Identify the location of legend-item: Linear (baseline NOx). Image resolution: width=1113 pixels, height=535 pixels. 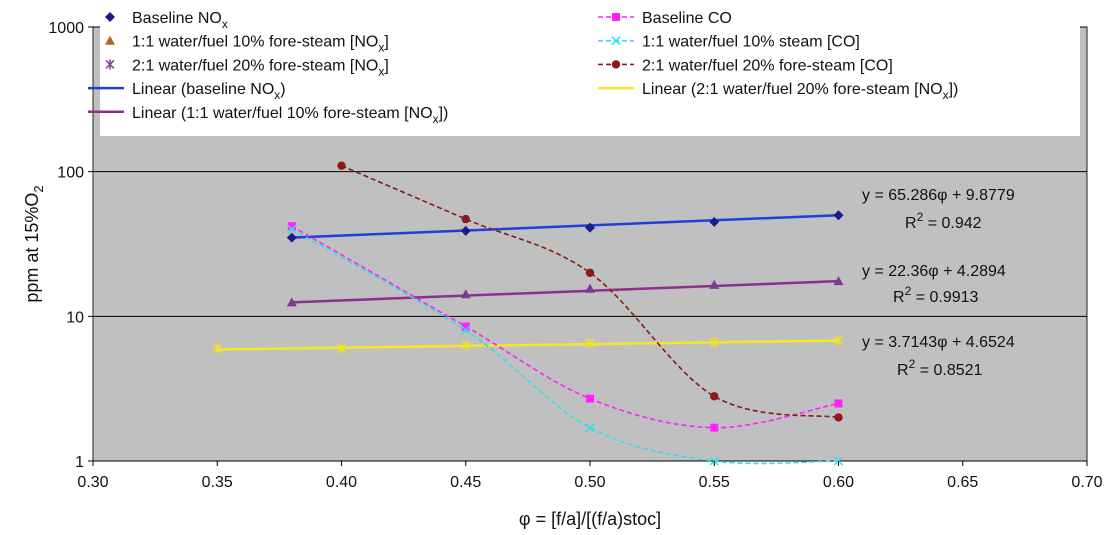
(187, 91).